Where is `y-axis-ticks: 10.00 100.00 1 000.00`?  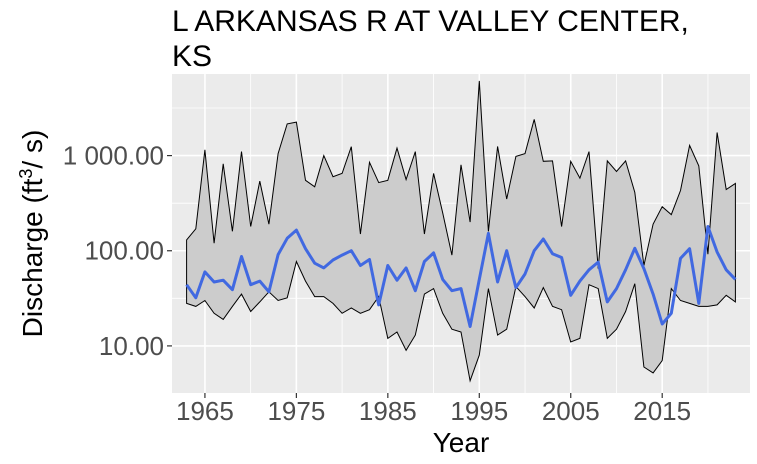
y-axis-ticks: 10.00 100.00 1 000.00 is located at coordinates (117, 251).